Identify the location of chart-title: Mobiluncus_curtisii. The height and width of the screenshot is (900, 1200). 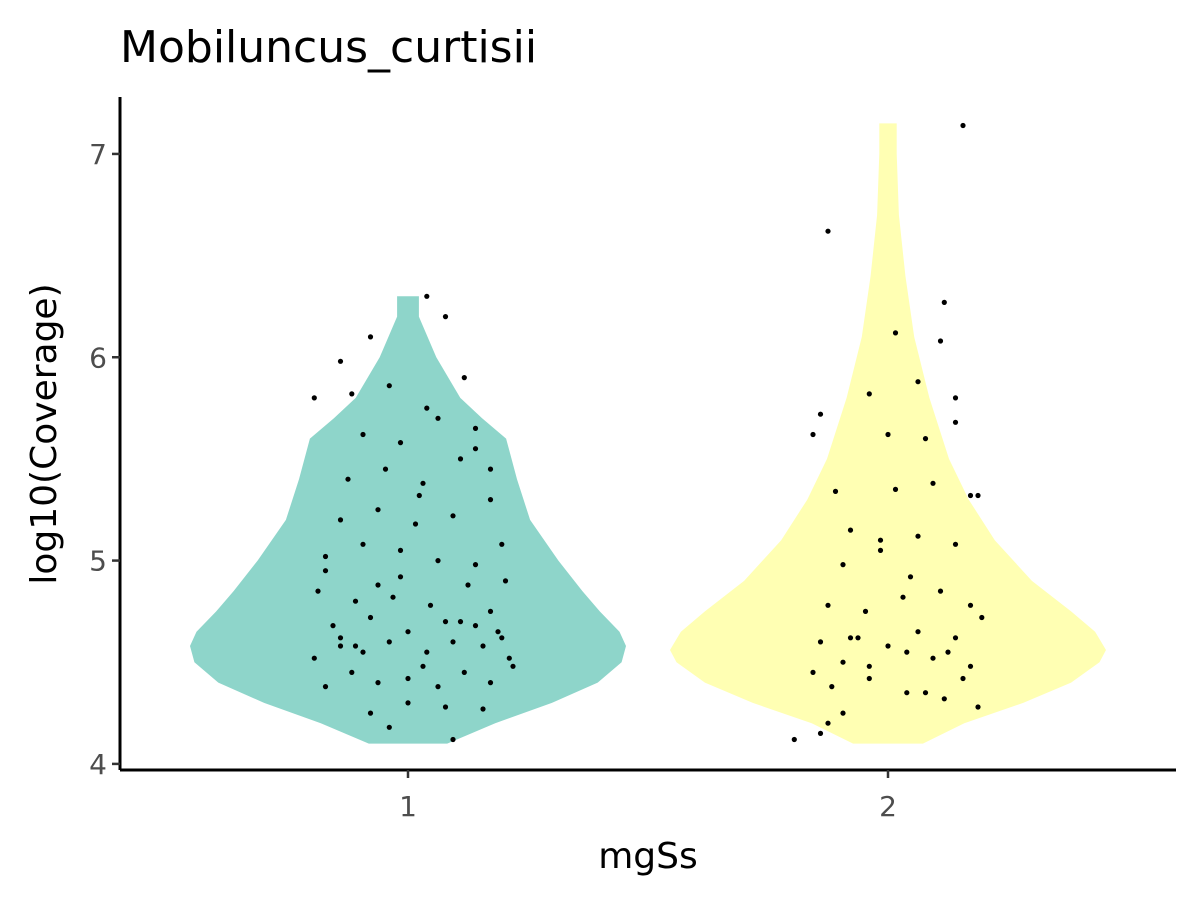
(328, 47).